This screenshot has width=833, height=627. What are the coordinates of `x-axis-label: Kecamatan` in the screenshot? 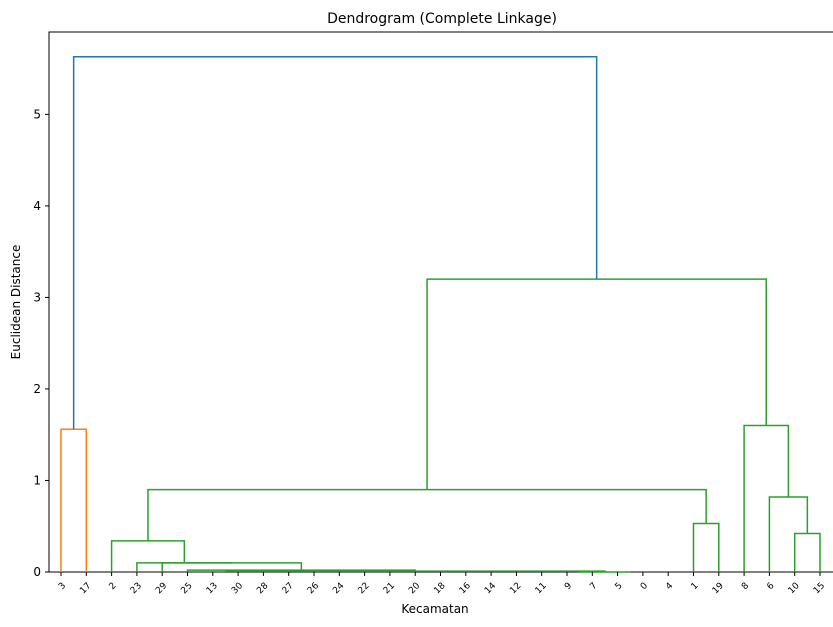 It's located at (434, 609).